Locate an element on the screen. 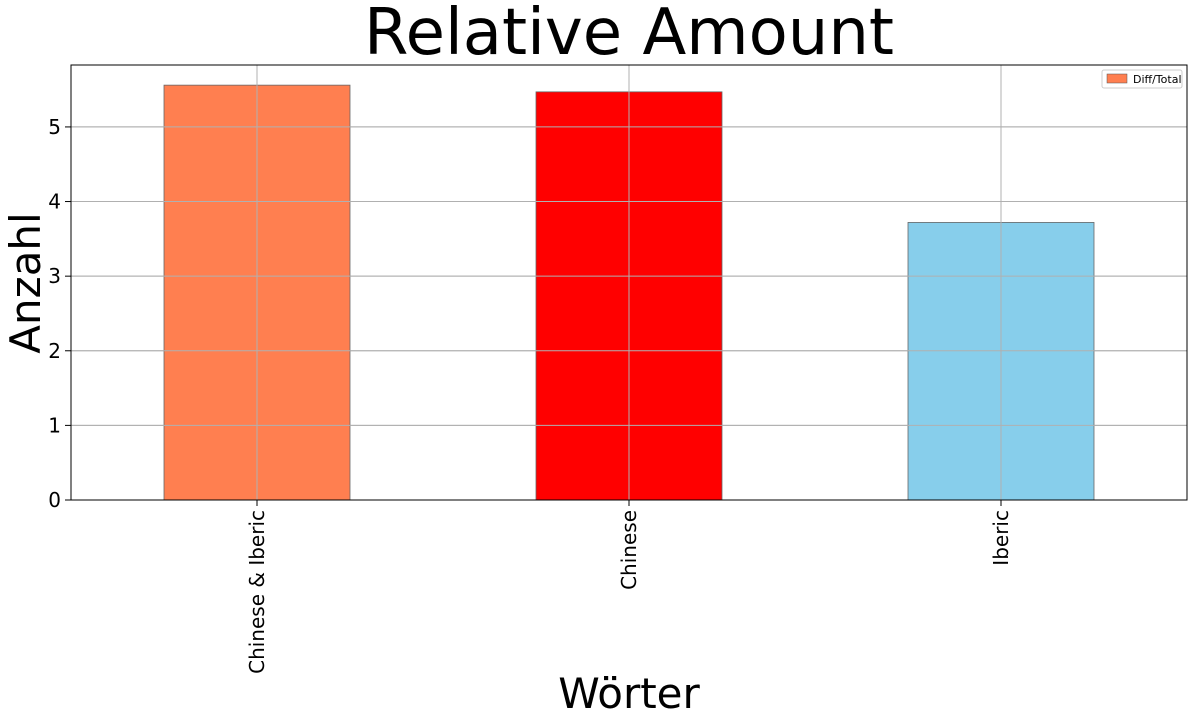 Image resolution: width=1194 pixels, height=723 pixels. y-tick-label: 5 is located at coordinates (54, 127).